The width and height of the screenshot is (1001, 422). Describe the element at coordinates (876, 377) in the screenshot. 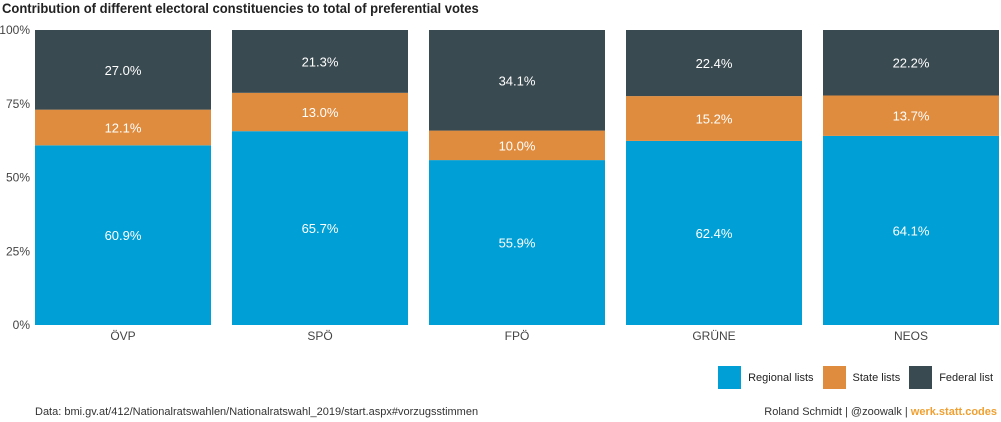

I see `legend-label-state: State lists` at that location.